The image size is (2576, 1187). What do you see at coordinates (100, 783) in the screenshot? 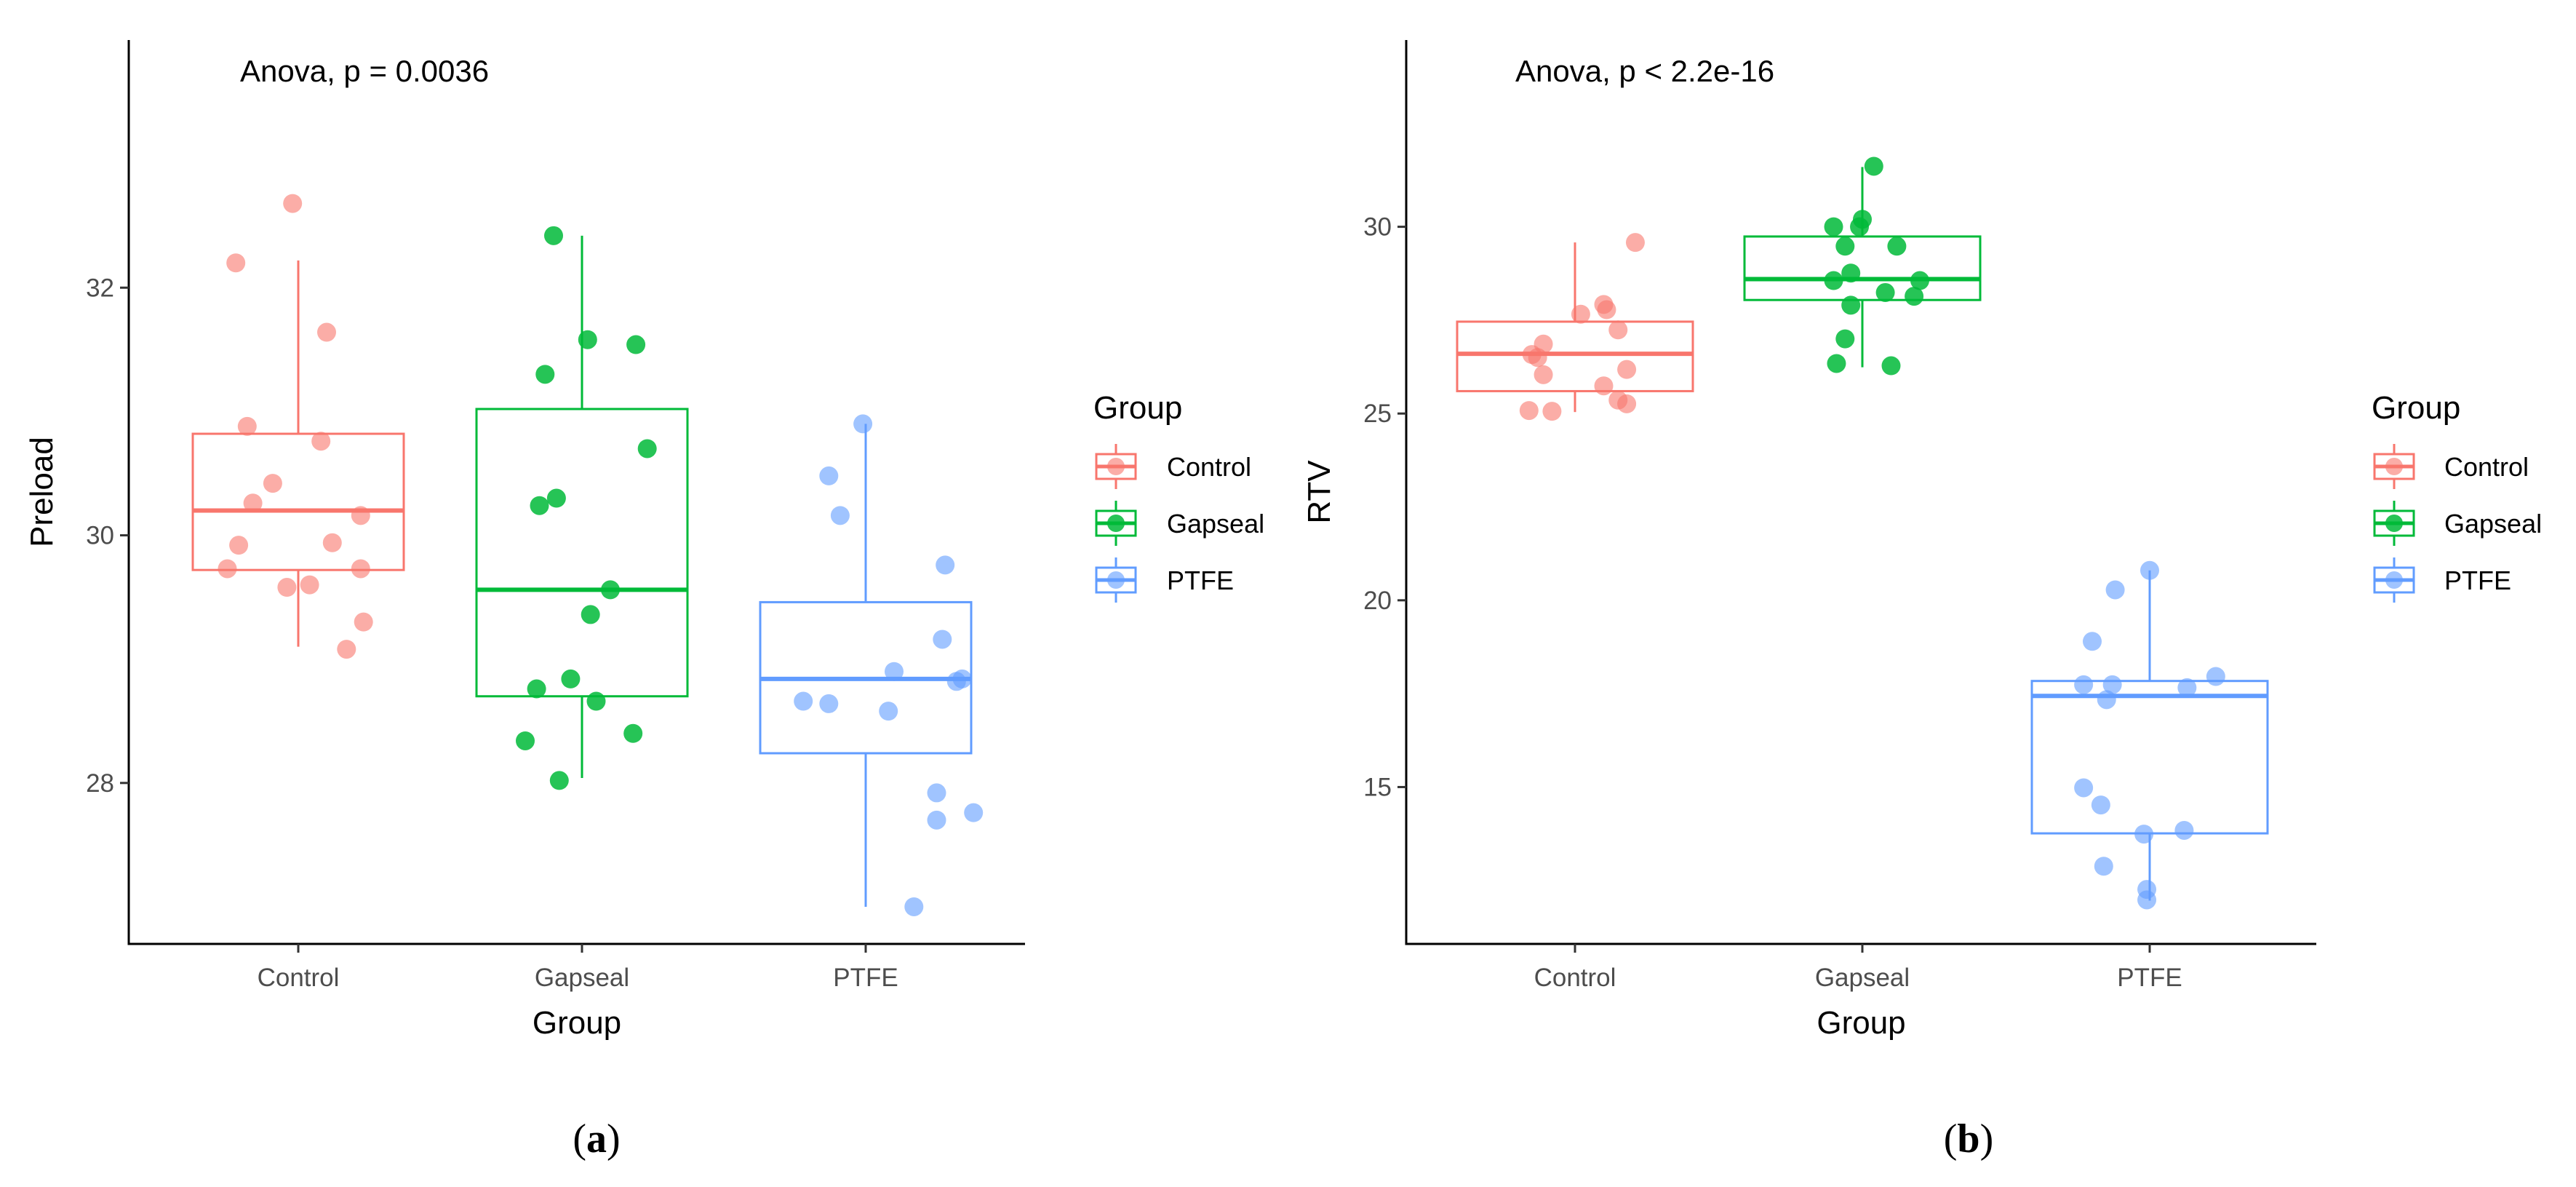
I see `y-tick-label: 28` at bounding box center [100, 783].